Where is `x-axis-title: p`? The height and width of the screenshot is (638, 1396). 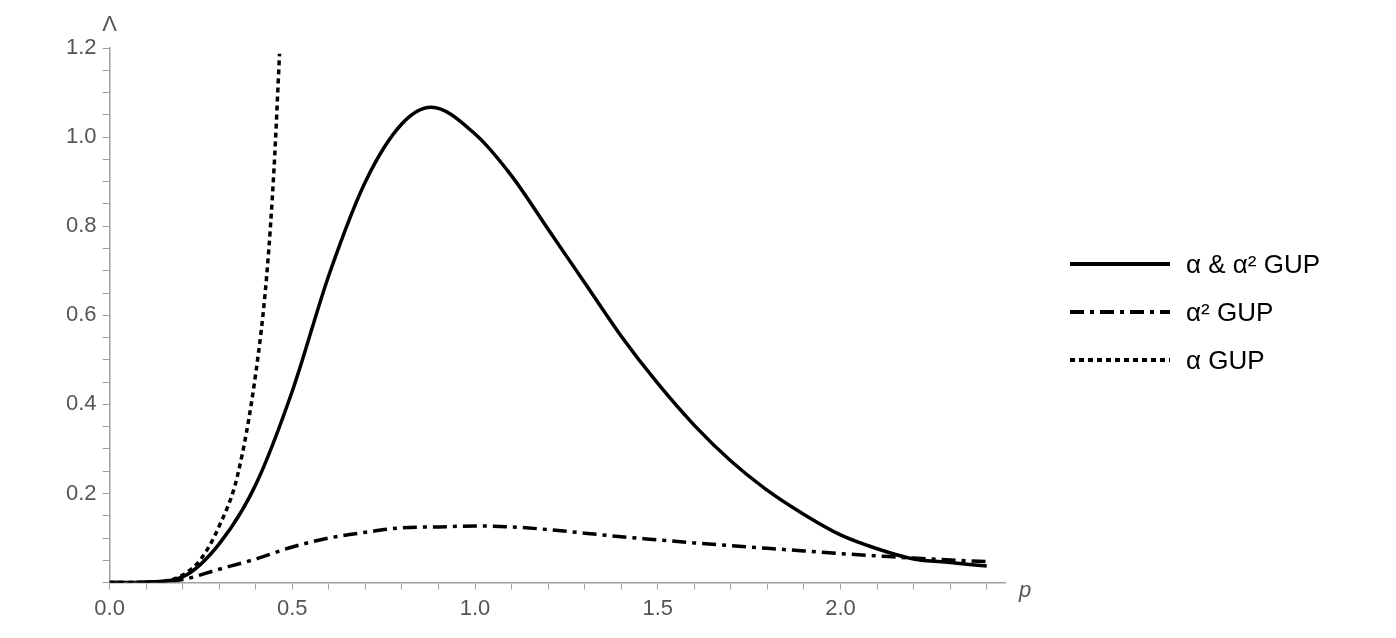 x-axis-title: p is located at coordinates (1025, 589).